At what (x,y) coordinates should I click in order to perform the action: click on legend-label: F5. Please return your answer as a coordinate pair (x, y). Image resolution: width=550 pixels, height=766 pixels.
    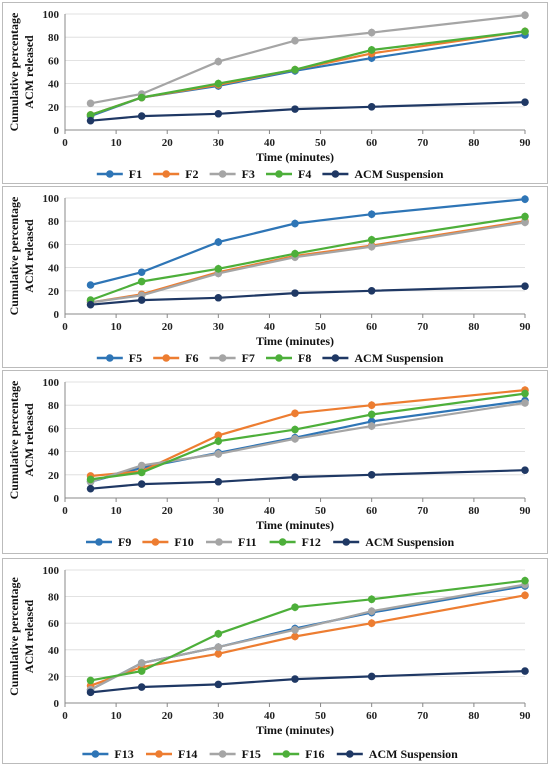
    Looking at the image, I should click on (135, 358).